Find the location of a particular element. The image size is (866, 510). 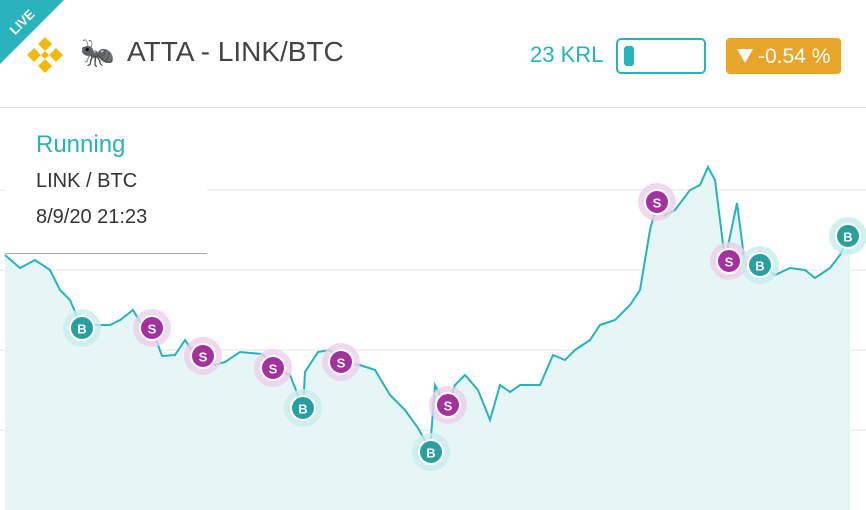

gauge-fill is located at coordinates (629, 56).